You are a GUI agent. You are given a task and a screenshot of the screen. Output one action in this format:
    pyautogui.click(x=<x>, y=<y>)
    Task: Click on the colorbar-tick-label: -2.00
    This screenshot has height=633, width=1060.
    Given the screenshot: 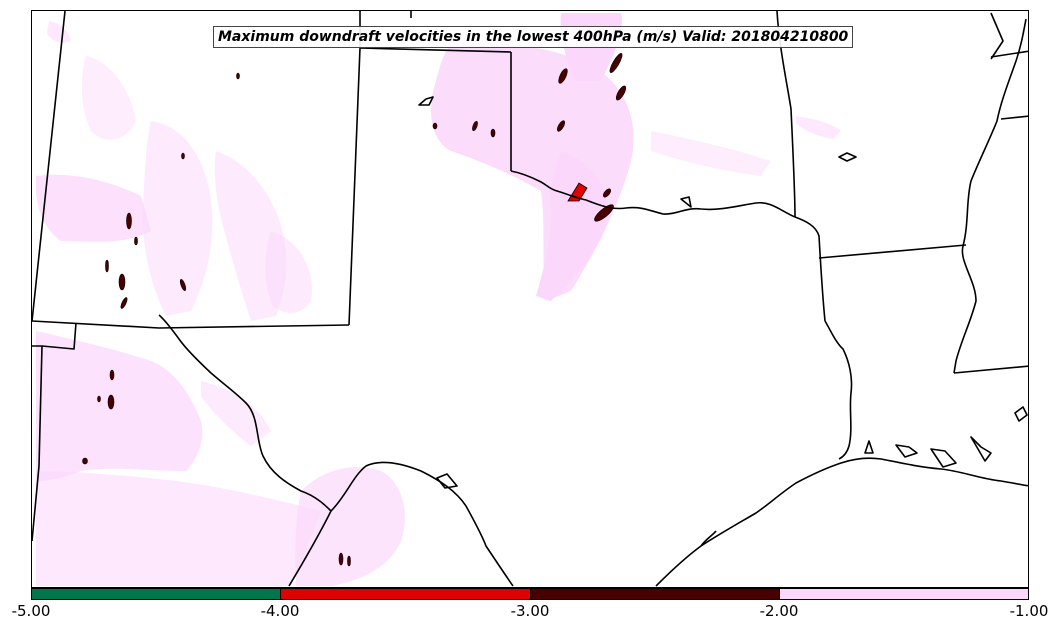 What is the action you would take?
    pyautogui.click(x=779, y=611)
    